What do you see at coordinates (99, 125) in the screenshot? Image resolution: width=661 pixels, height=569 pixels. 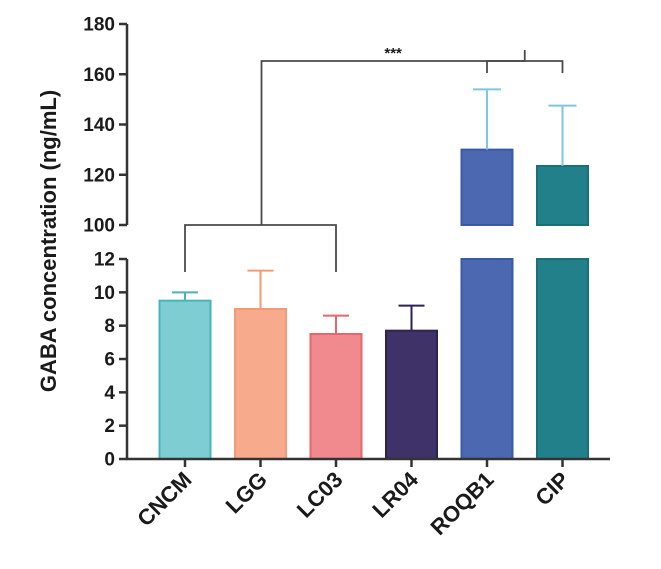 I see `y-tick-label: 140` at bounding box center [99, 125].